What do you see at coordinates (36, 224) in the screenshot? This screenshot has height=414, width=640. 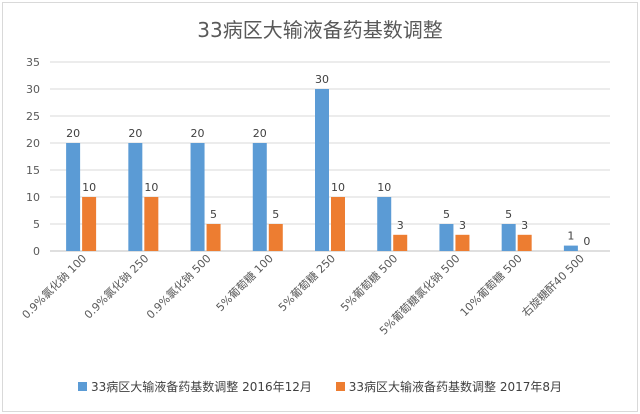 I see `y-tick-label: 5` at bounding box center [36, 224].